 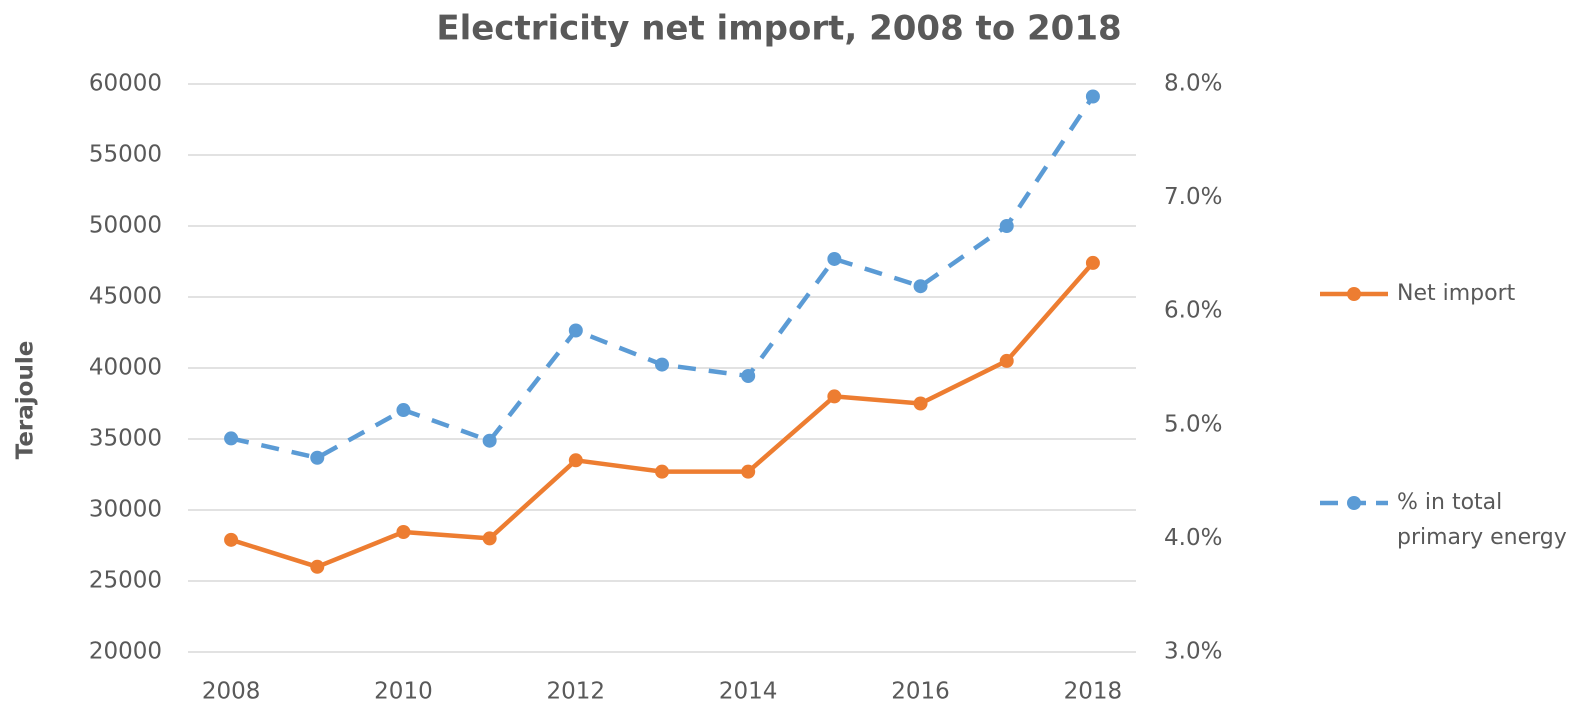 What do you see at coordinates (1193, 652) in the screenshot?
I see `y2-tick-label: 3.0%` at bounding box center [1193, 652].